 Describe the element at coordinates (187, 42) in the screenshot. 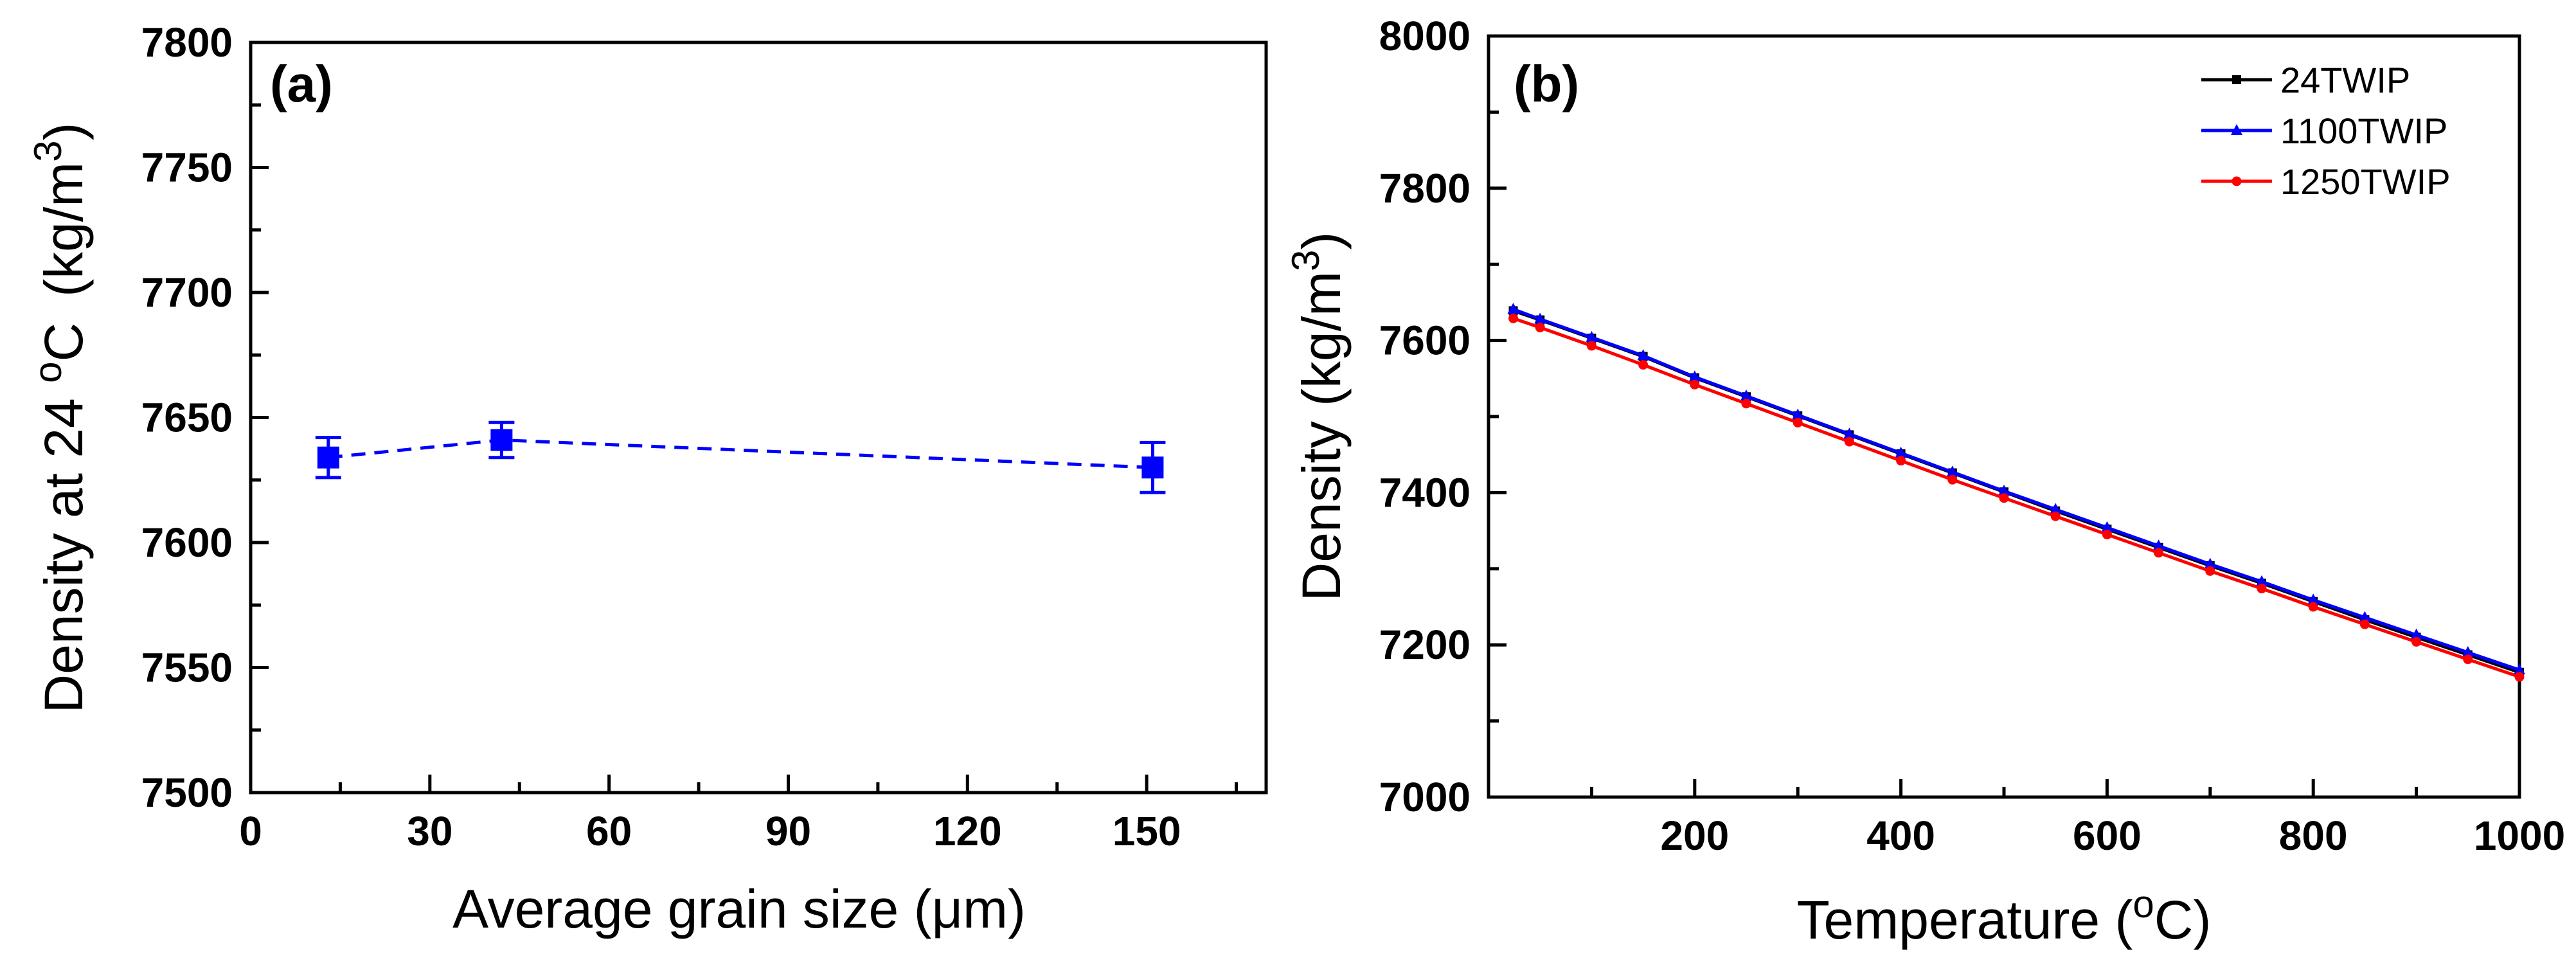

I see `y-tick-label-a: 7800` at that location.